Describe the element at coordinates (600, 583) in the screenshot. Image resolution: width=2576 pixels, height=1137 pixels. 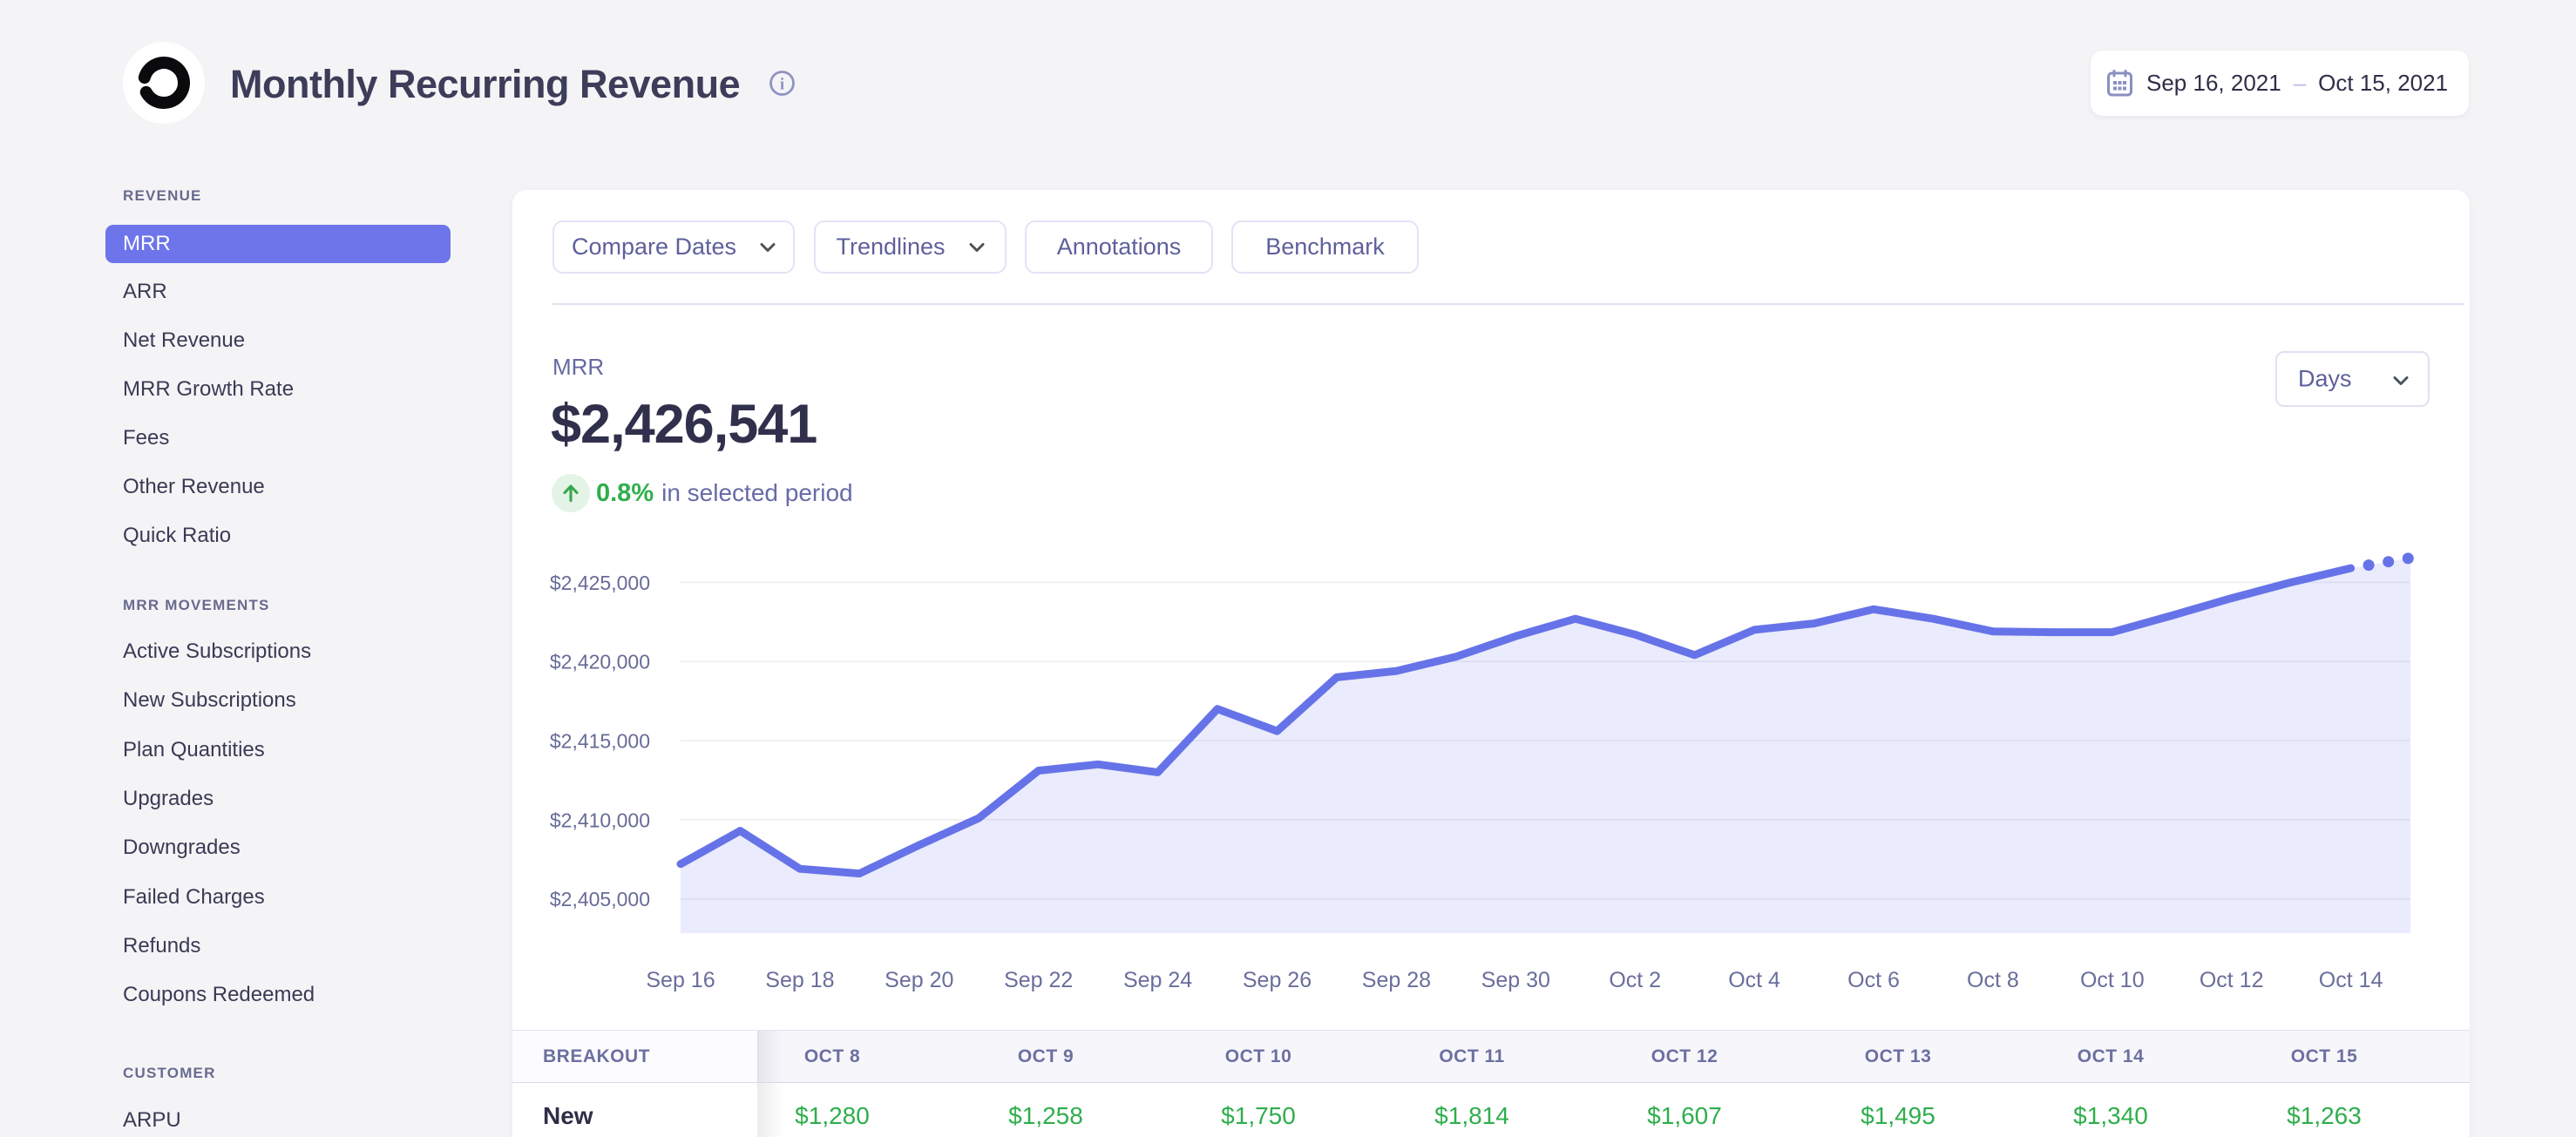
I see `svg-text: $2,425,000` at that location.